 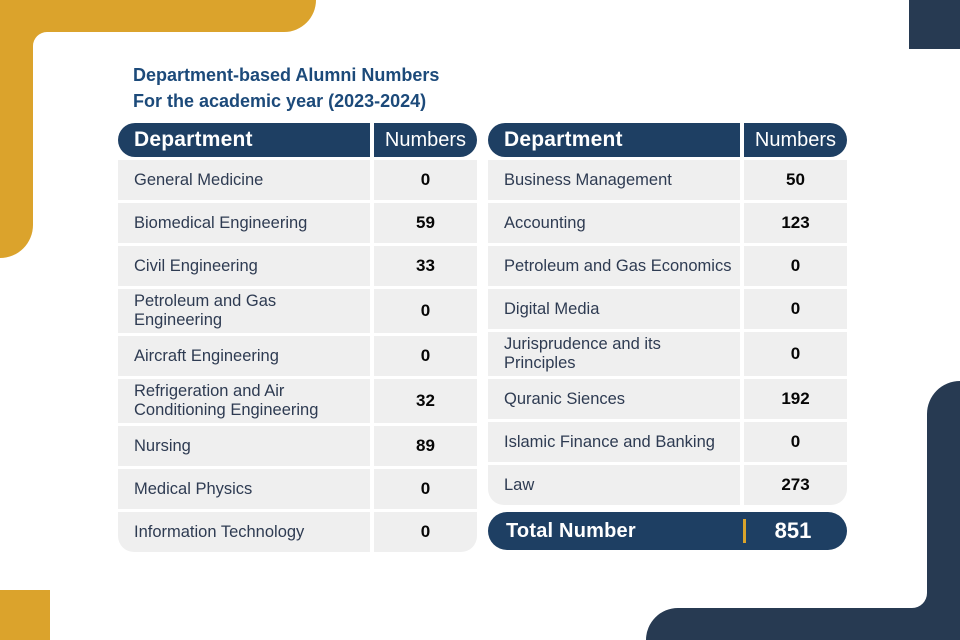 What do you see at coordinates (244, 446) in the screenshot?
I see `department-cell: Nursing` at bounding box center [244, 446].